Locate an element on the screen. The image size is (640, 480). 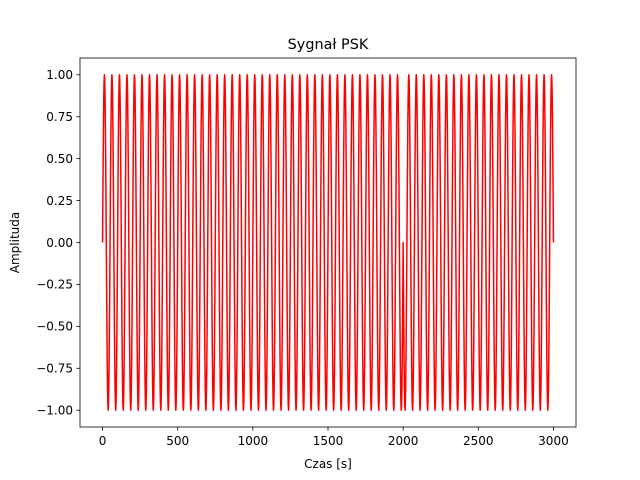
y-tick-label: 0.25 is located at coordinates (59, 201).